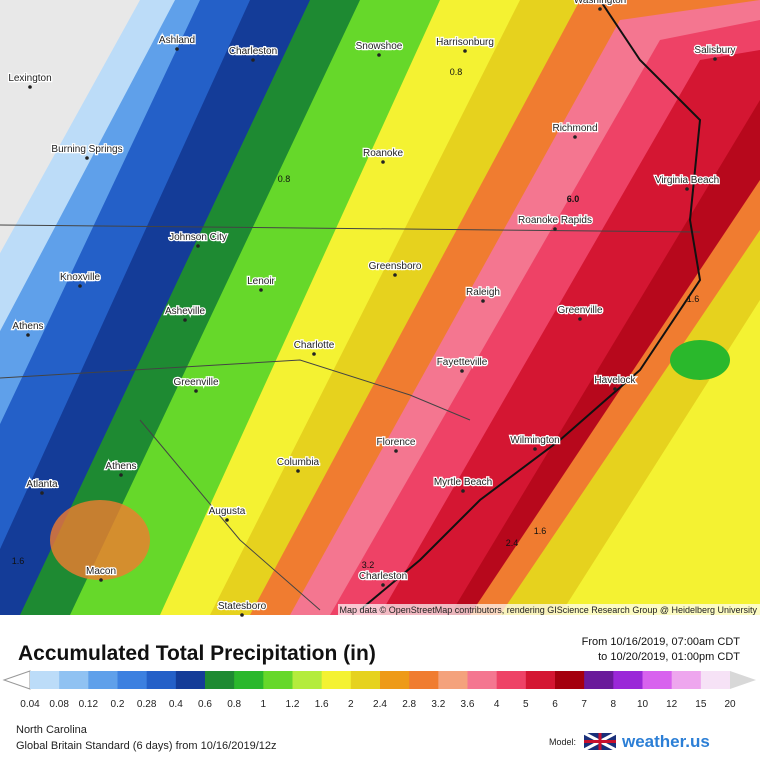 This screenshot has width=760, height=765. What do you see at coordinates (118, 704) in the screenshot?
I see `legend-label: 0.2` at bounding box center [118, 704].